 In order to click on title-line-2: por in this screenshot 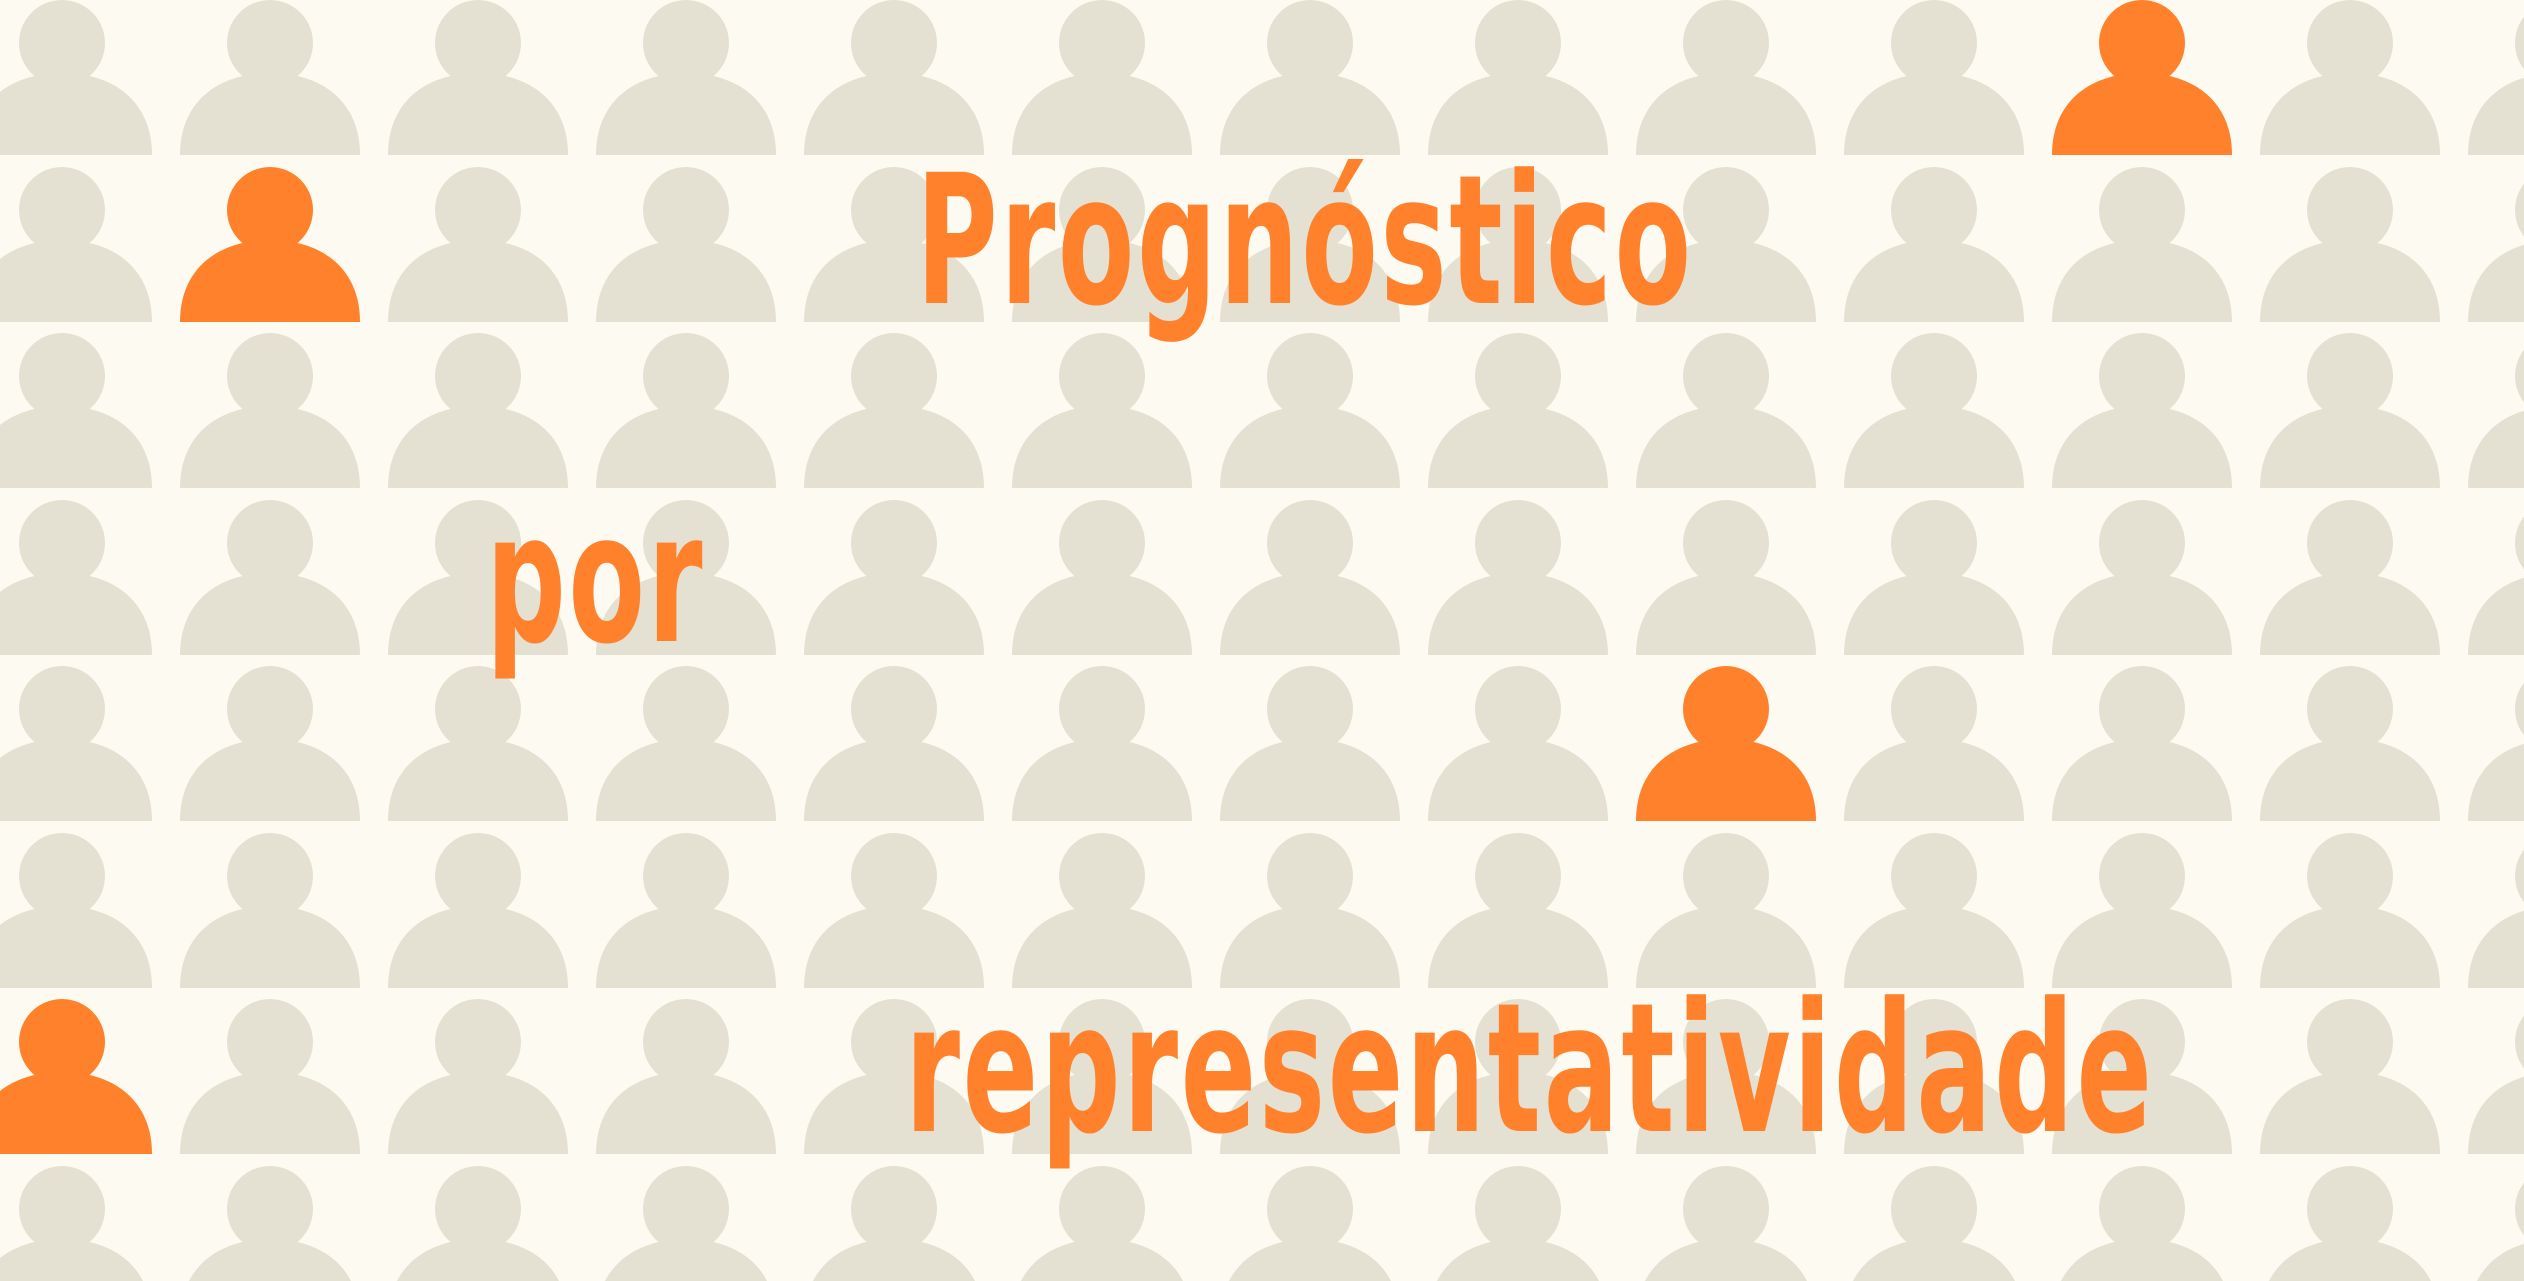, I will do `click(596, 579)`.